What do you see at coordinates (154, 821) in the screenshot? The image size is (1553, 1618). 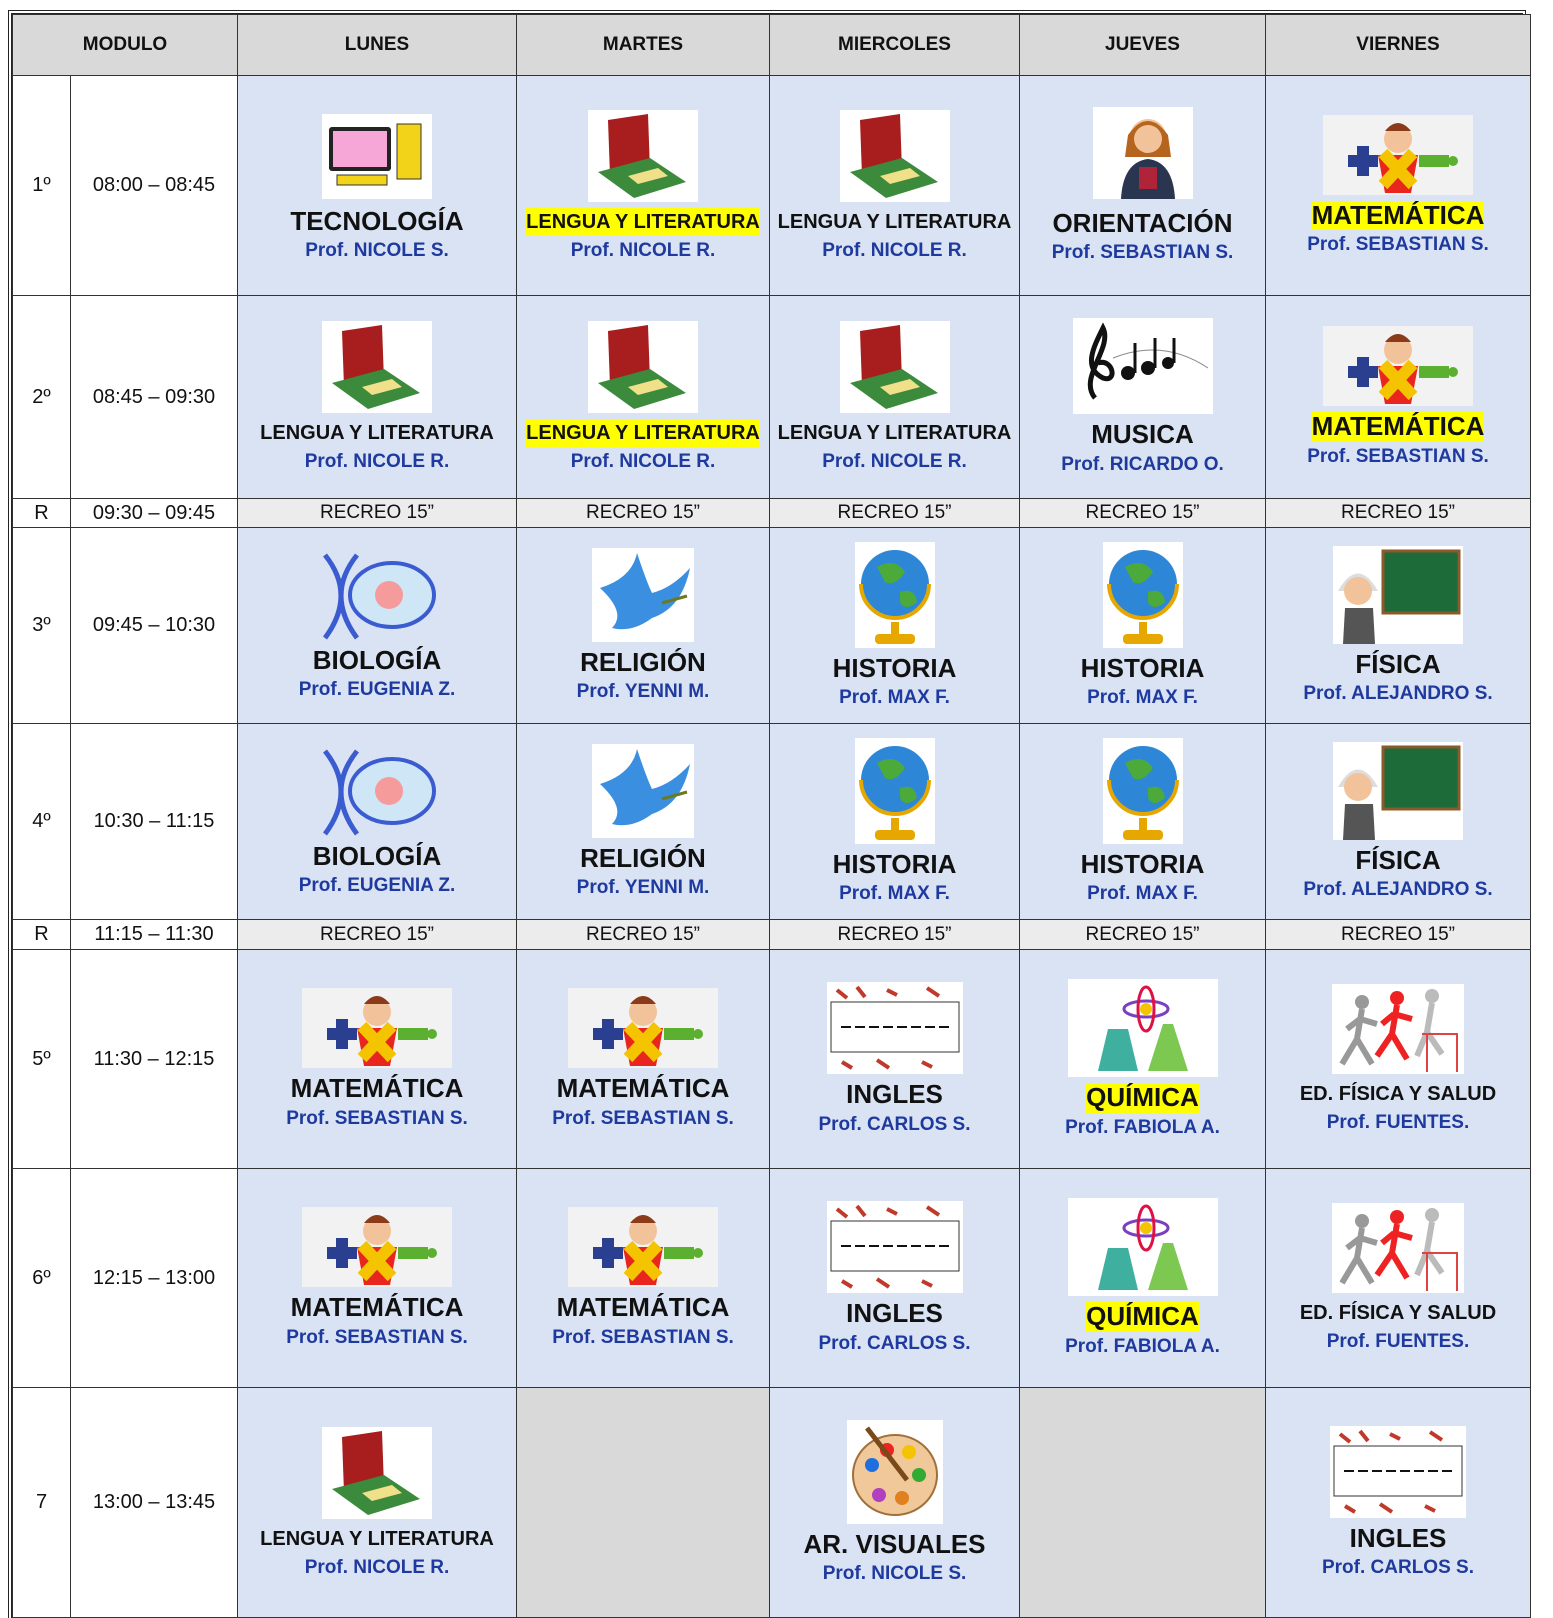 I see `time-cell: 10:30 – 11:15` at bounding box center [154, 821].